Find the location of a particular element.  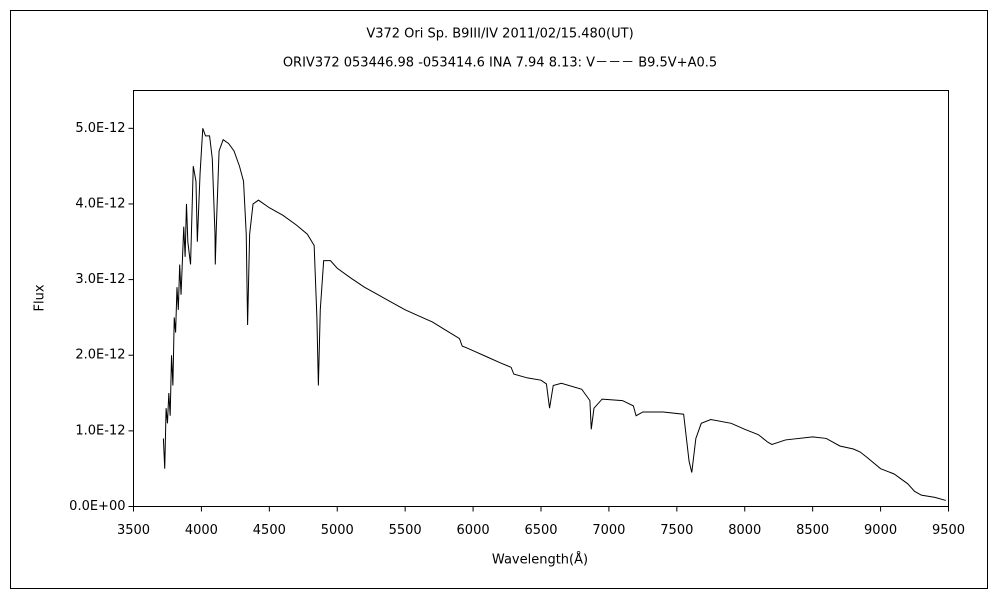

x-tick-label: 4000 is located at coordinates (201, 530).